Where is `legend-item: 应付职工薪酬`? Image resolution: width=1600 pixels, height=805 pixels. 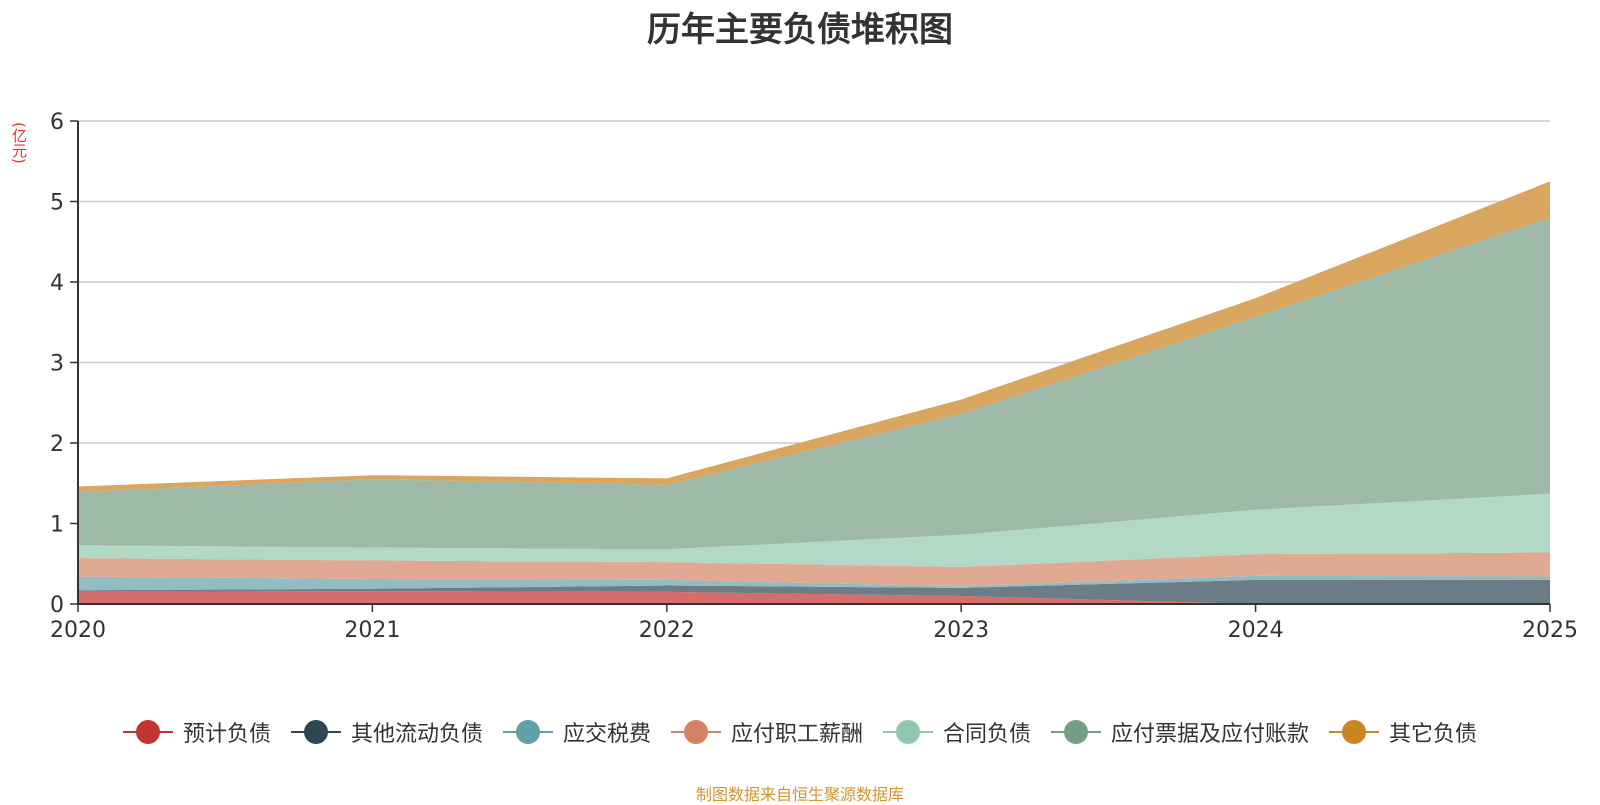
legend-item: 应付职工薪酬 is located at coordinates (766, 732).